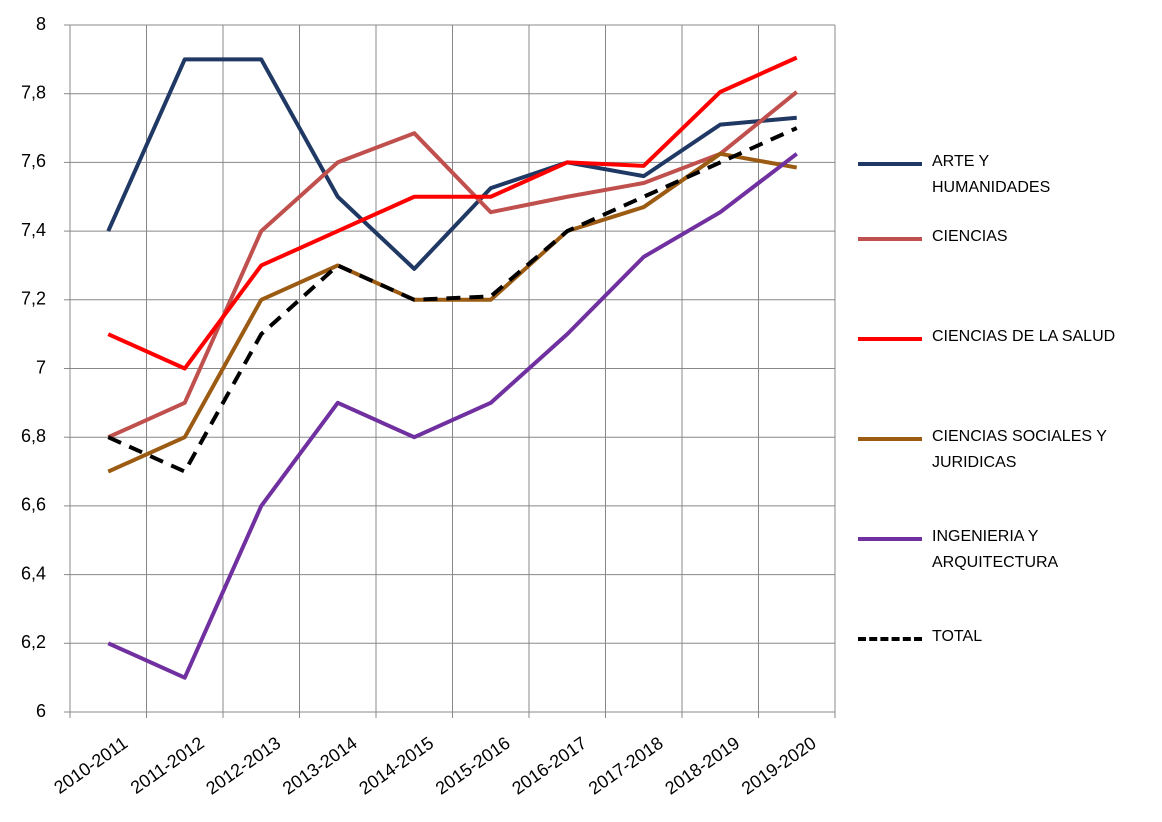  I want to click on x-tick-label: 2015-2016, so click(473, 766).